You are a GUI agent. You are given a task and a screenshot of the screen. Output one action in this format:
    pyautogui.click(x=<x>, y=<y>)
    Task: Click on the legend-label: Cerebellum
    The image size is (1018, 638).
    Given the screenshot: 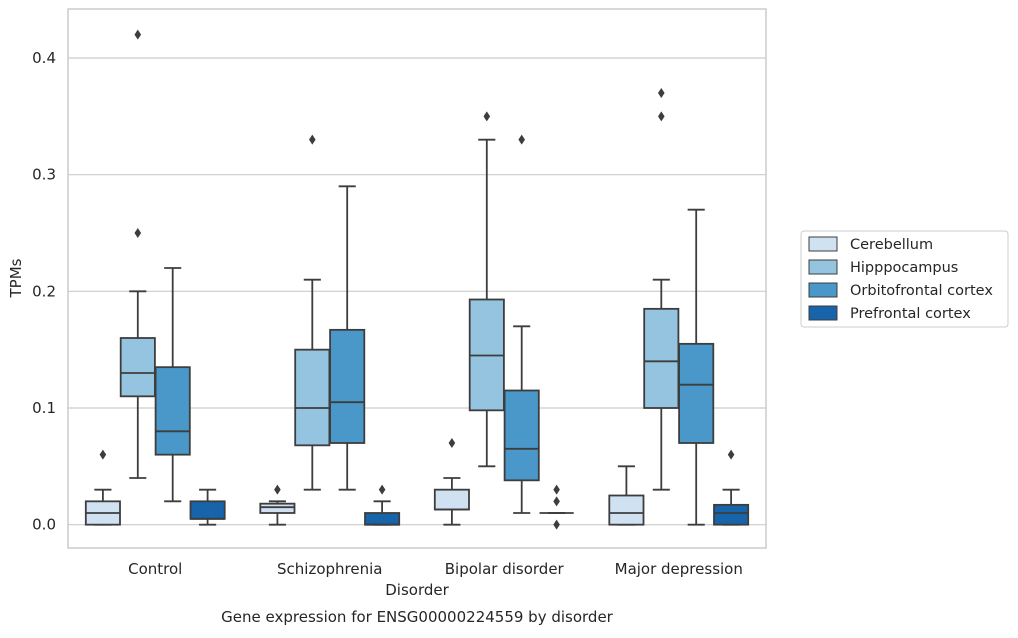 What is the action you would take?
    pyautogui.click(x=891, y=245)
    